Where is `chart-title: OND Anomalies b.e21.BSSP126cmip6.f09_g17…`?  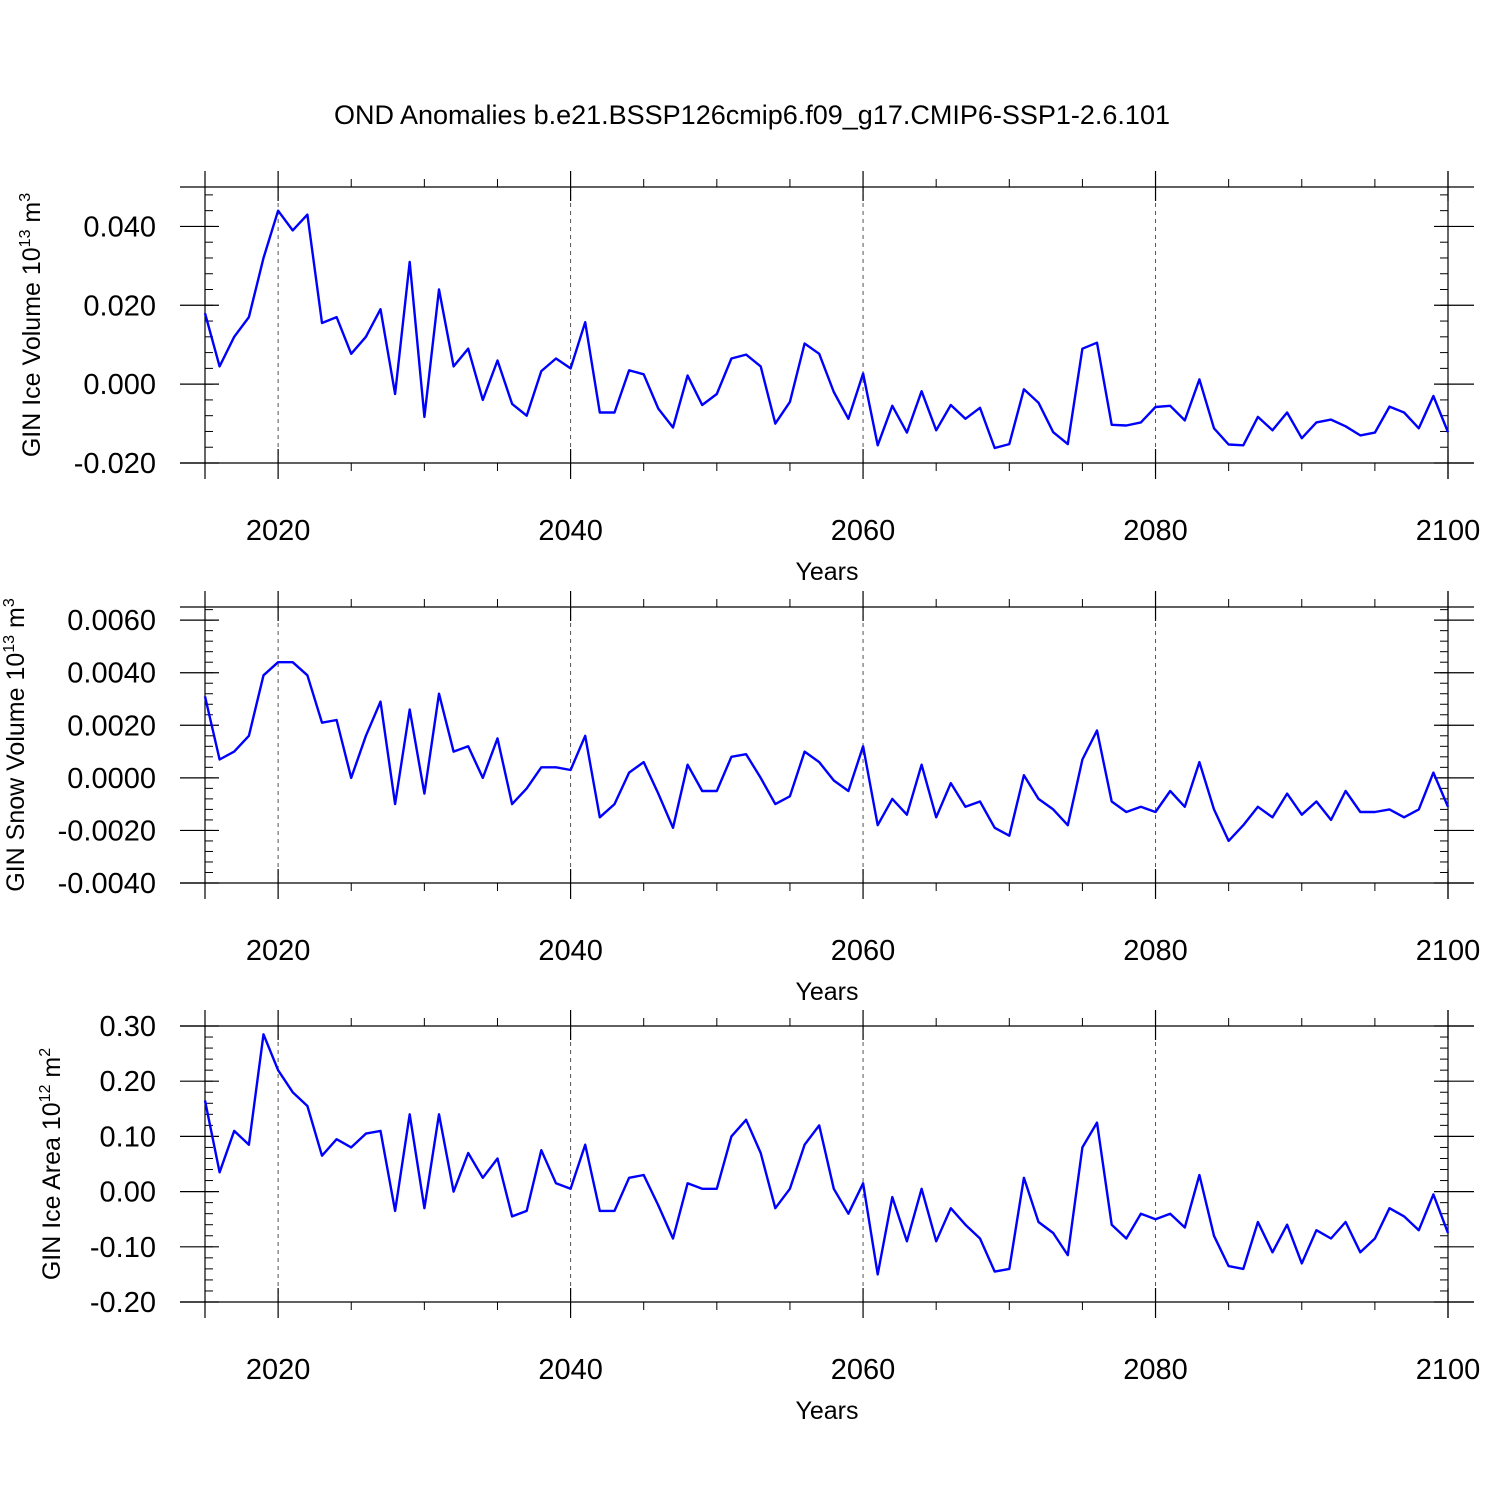
chart-title: OND Anomalies b.e21.BSSP126cmip6.f09_g17… is located at coordinates (752, 115).